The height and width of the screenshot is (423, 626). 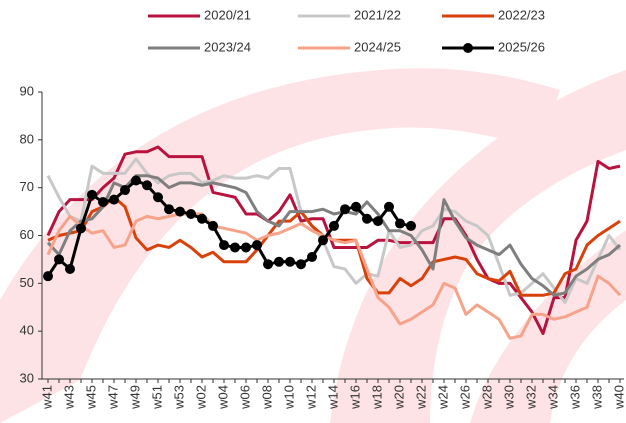 I want to click on series-line, so click(x=229, y=227).